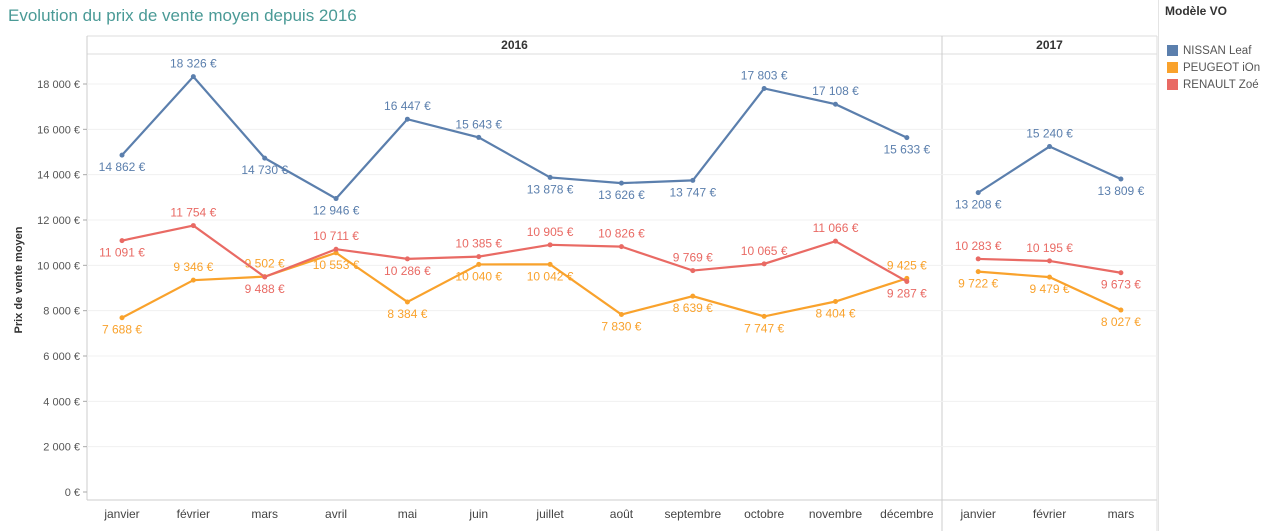 Image resolution: width=1280 pixels, height=531 pixels. What do you see at coordinates (407, 106) in the screenshot?
I see `data-label: 16 447 €` at bounding box center [407, 106].